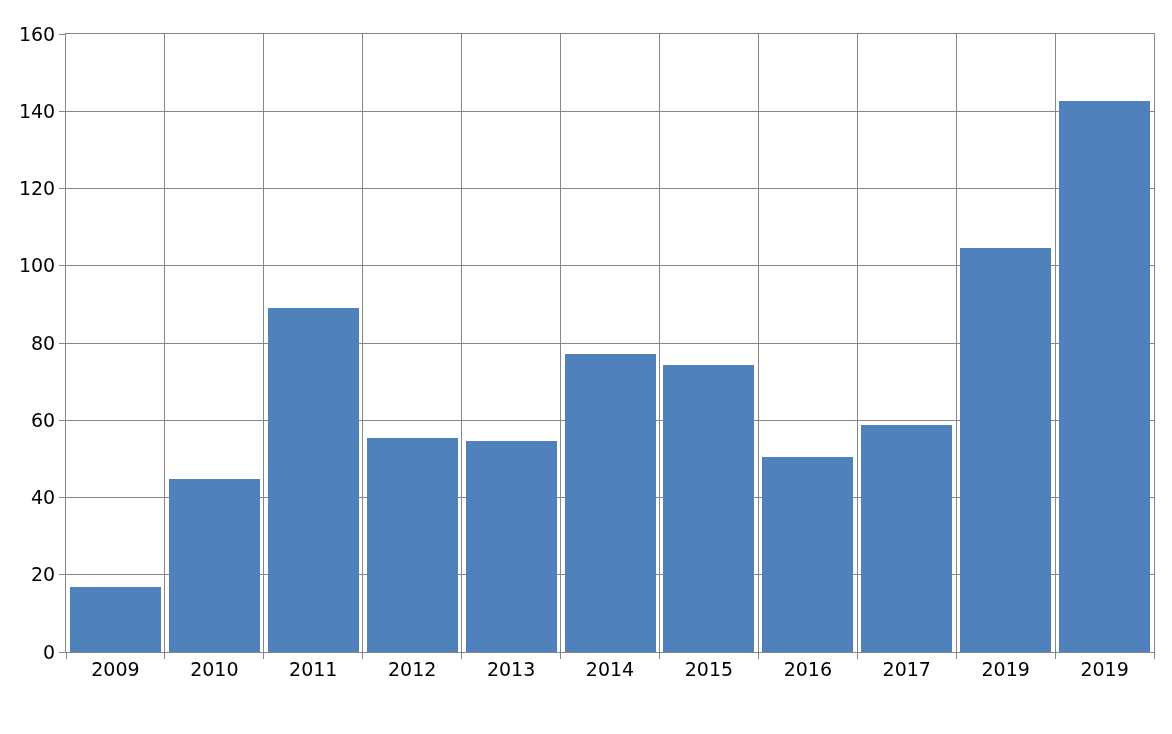  What do you see at coordinates (115, 668) in the screenshot?
I see `x-tick-label: 2009` at bounding box center [115, 668].